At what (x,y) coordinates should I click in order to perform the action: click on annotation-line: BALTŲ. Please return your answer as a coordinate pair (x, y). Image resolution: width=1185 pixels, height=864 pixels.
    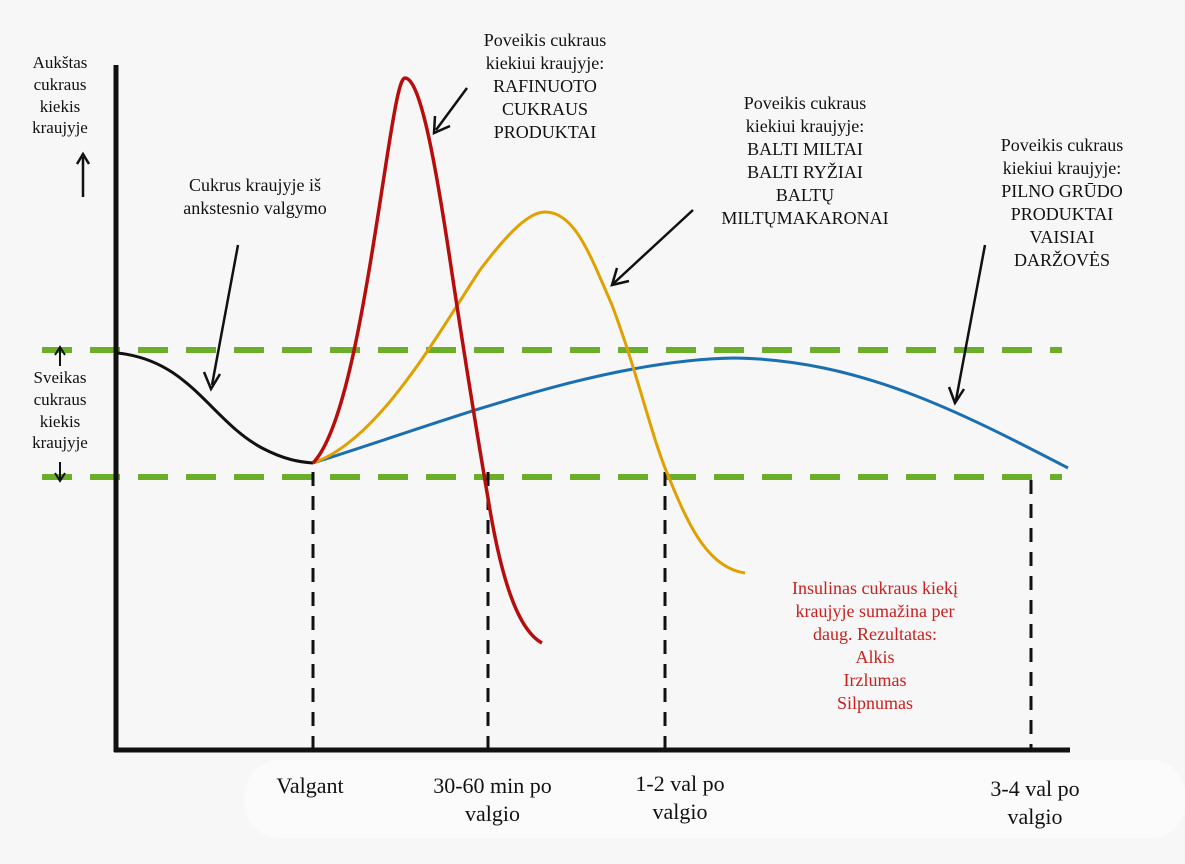
    Looking at the image, I should click on (805, 195).